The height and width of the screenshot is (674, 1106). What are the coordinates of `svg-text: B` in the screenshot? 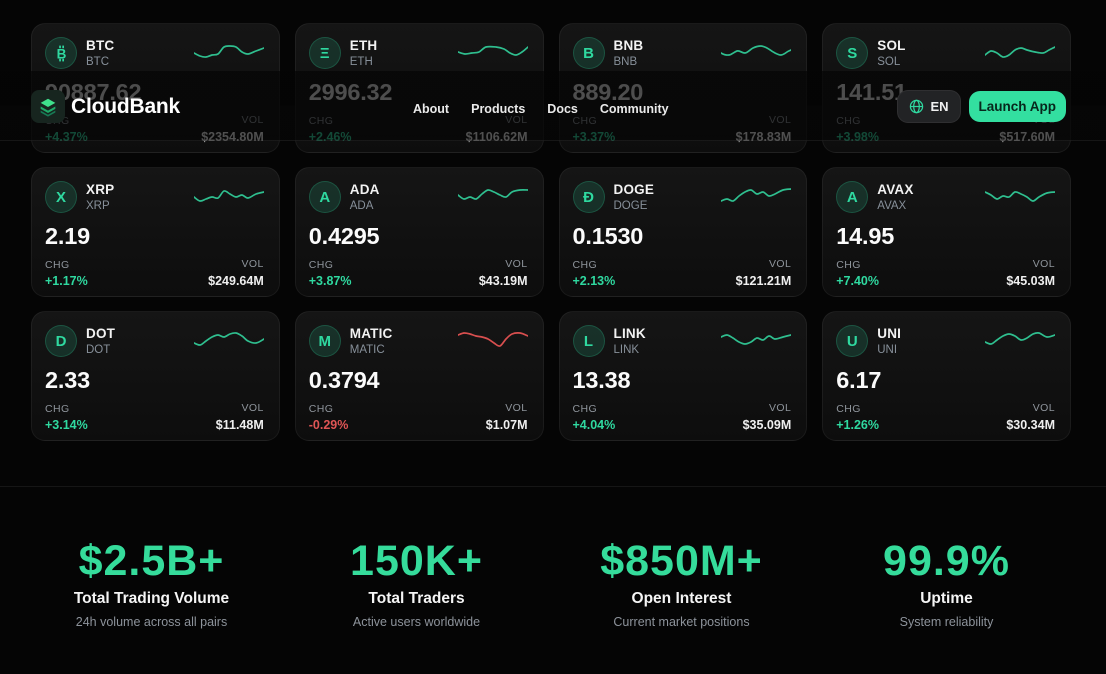 It's located at (61, 53).